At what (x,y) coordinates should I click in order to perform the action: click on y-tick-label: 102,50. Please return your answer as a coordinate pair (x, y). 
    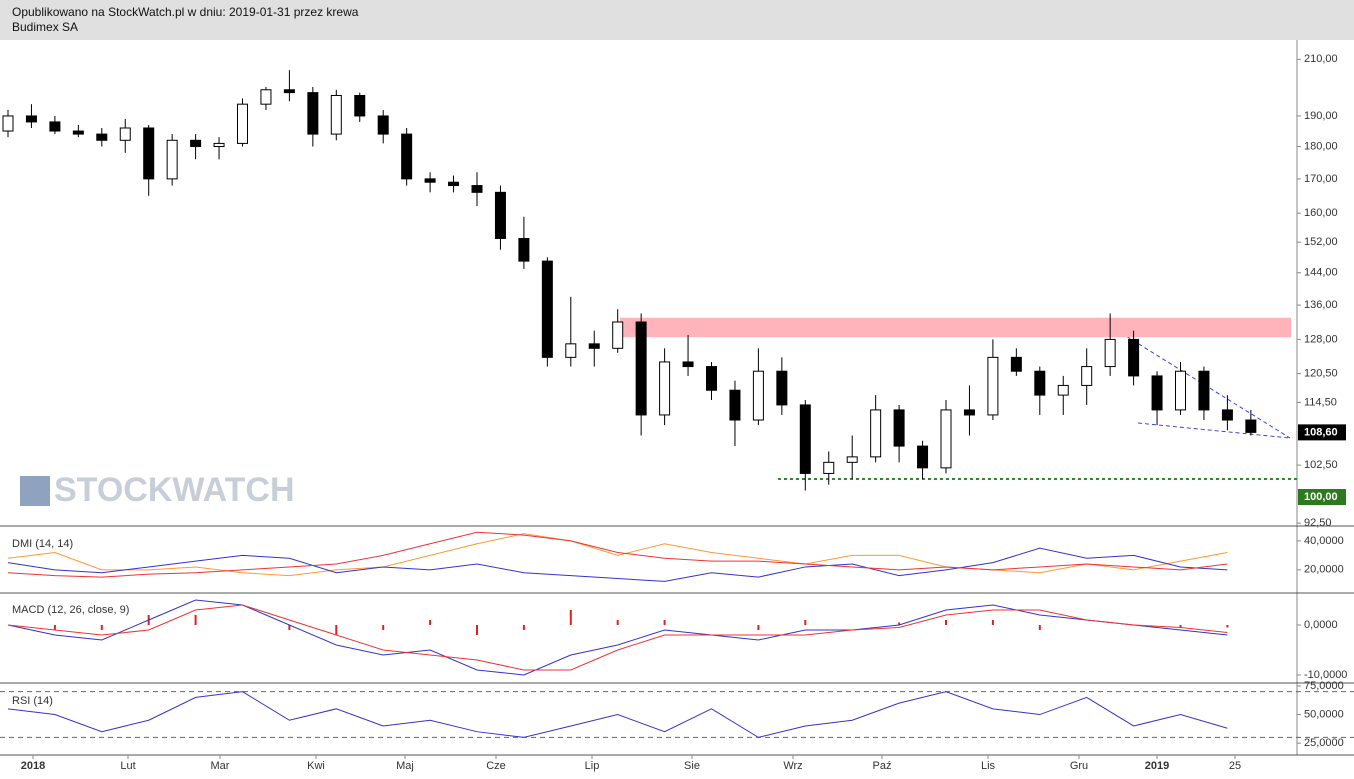
    Looking at the image, I should click on (1321, 465).